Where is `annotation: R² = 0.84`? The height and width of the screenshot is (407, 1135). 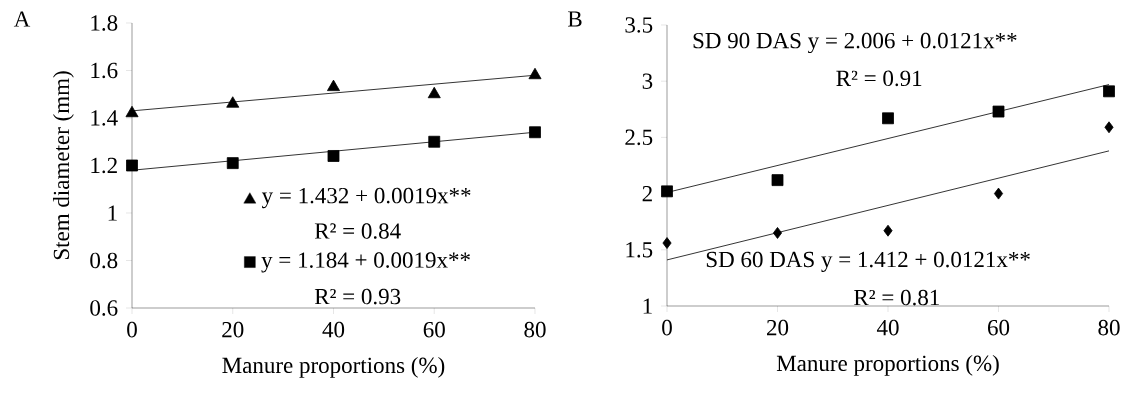
annotation: R² = 0.84 is located at coordinates (357, 231).